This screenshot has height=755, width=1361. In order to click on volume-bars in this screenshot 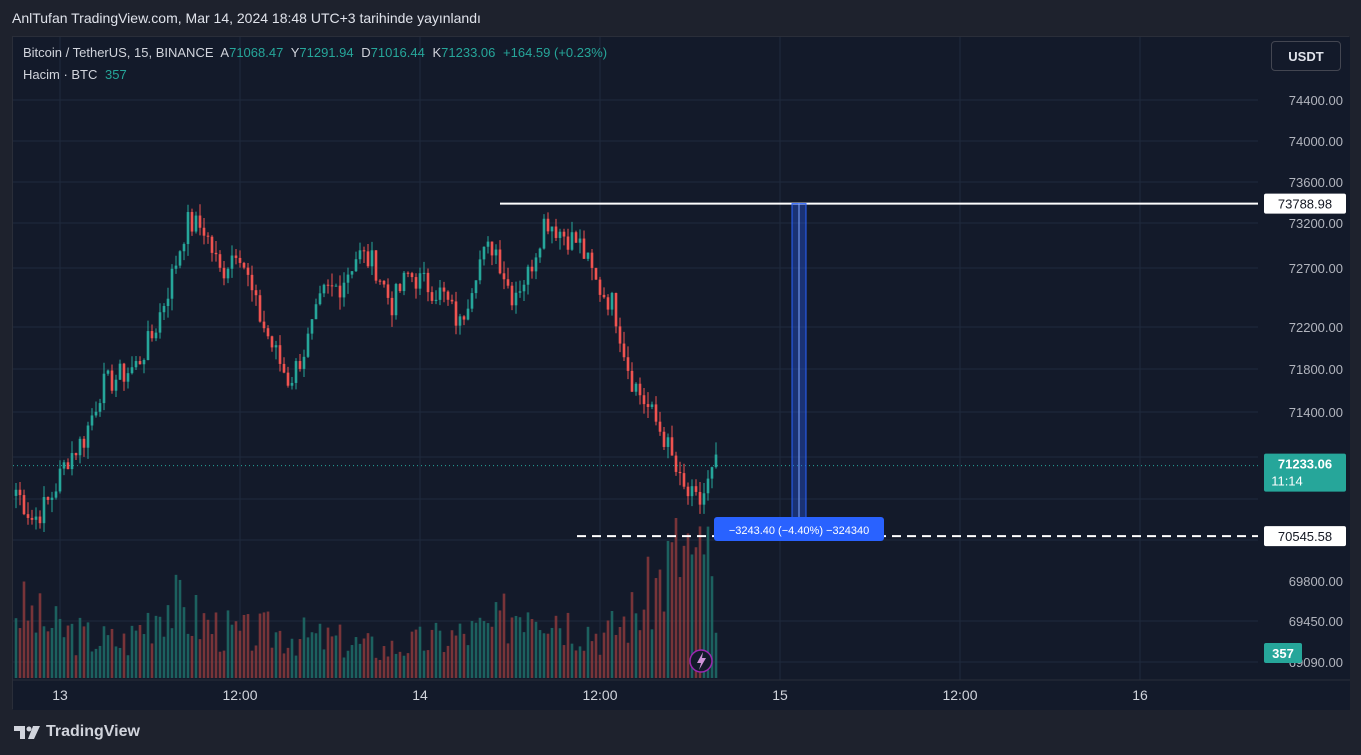, I will do `click(366, 598)`.